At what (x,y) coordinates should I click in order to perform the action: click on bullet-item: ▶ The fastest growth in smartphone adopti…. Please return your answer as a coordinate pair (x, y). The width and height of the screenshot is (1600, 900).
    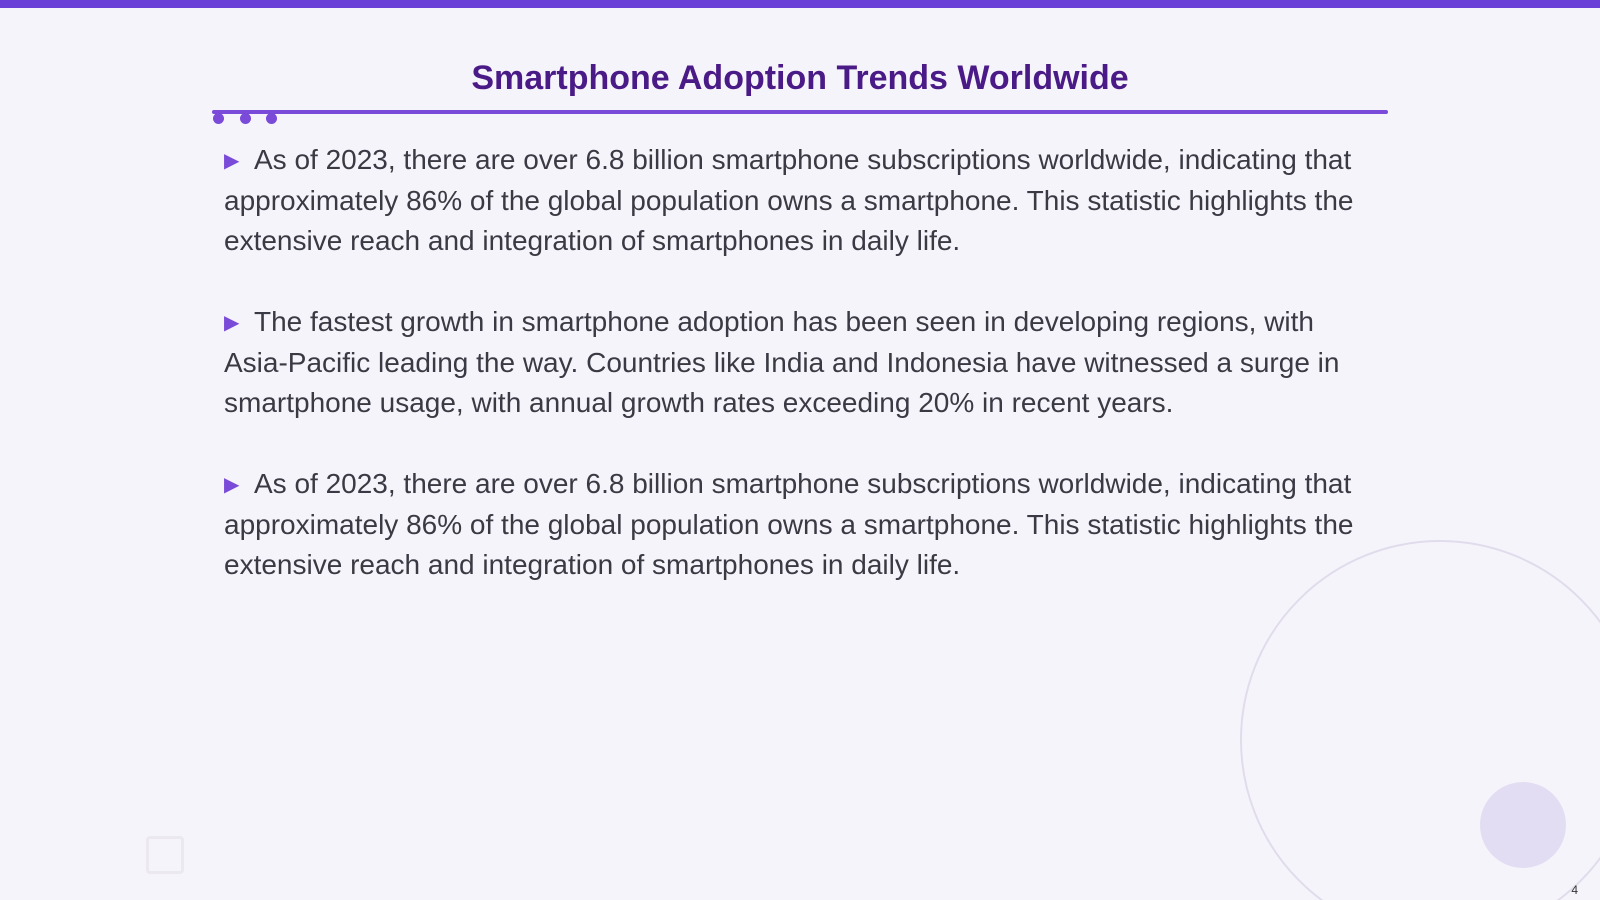
    Looking at the image, I should click on (799, 362).